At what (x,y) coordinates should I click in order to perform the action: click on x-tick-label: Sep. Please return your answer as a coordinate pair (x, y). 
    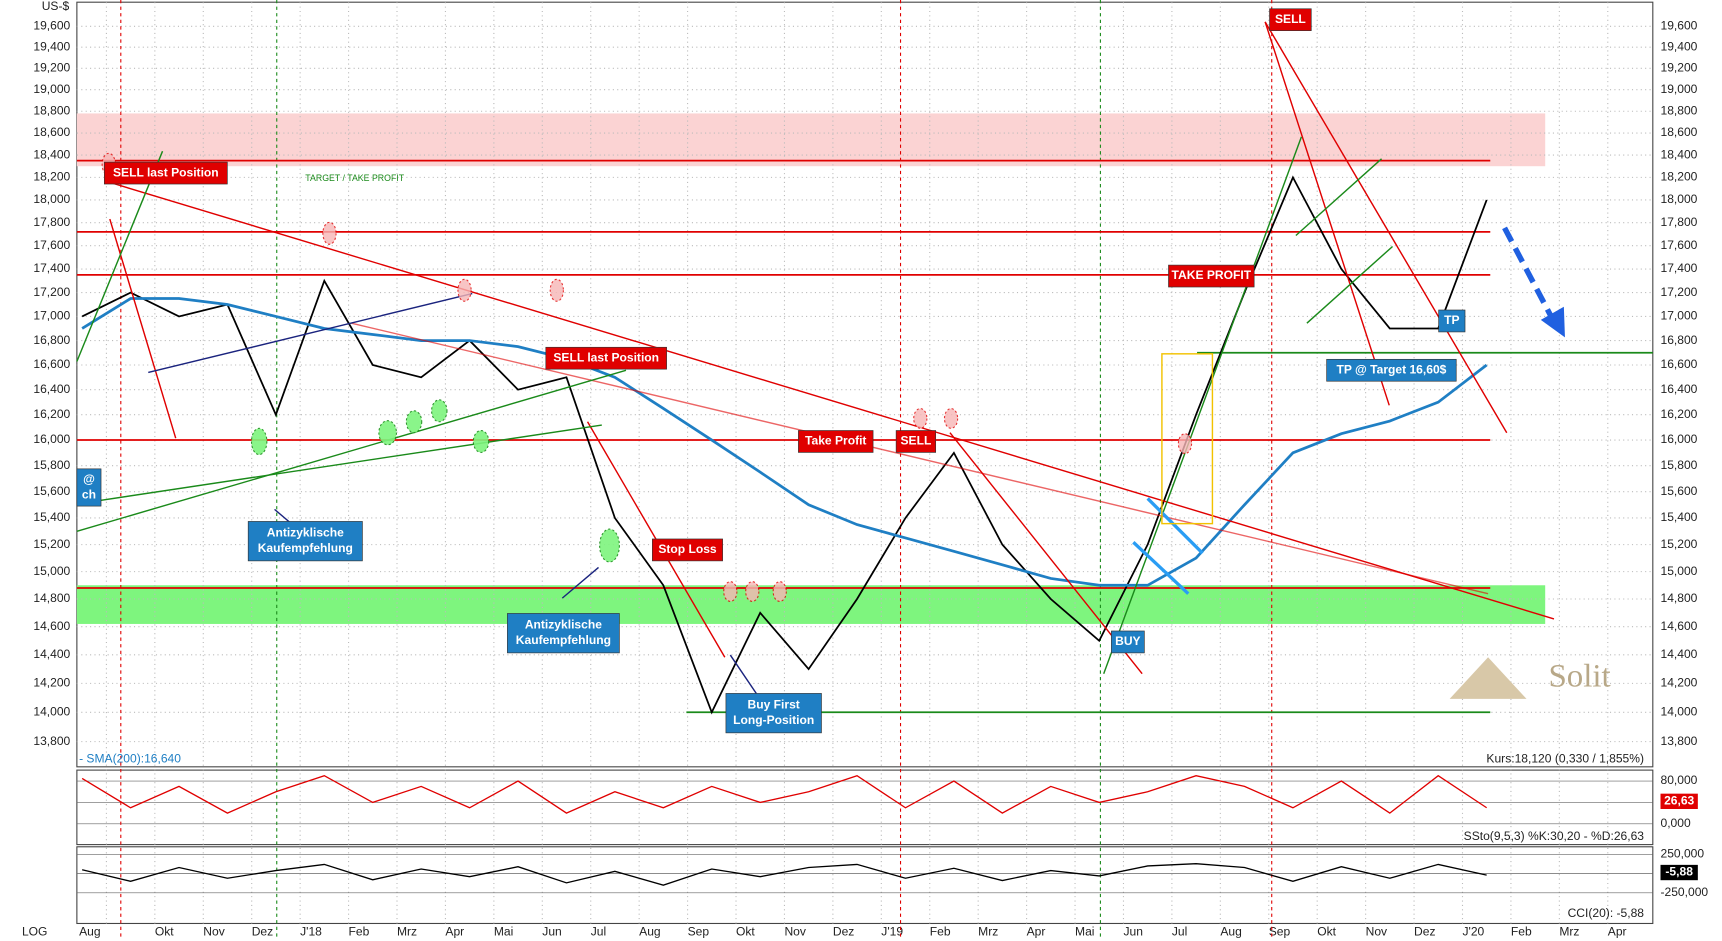
    Looking at the image, I should click on (699, 931).